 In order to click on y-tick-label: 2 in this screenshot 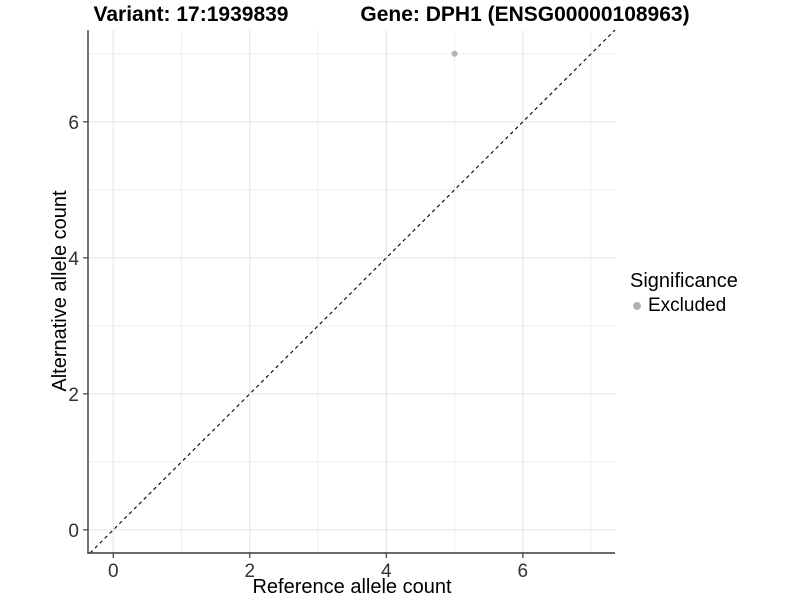, I will do `click(73, 395)`.